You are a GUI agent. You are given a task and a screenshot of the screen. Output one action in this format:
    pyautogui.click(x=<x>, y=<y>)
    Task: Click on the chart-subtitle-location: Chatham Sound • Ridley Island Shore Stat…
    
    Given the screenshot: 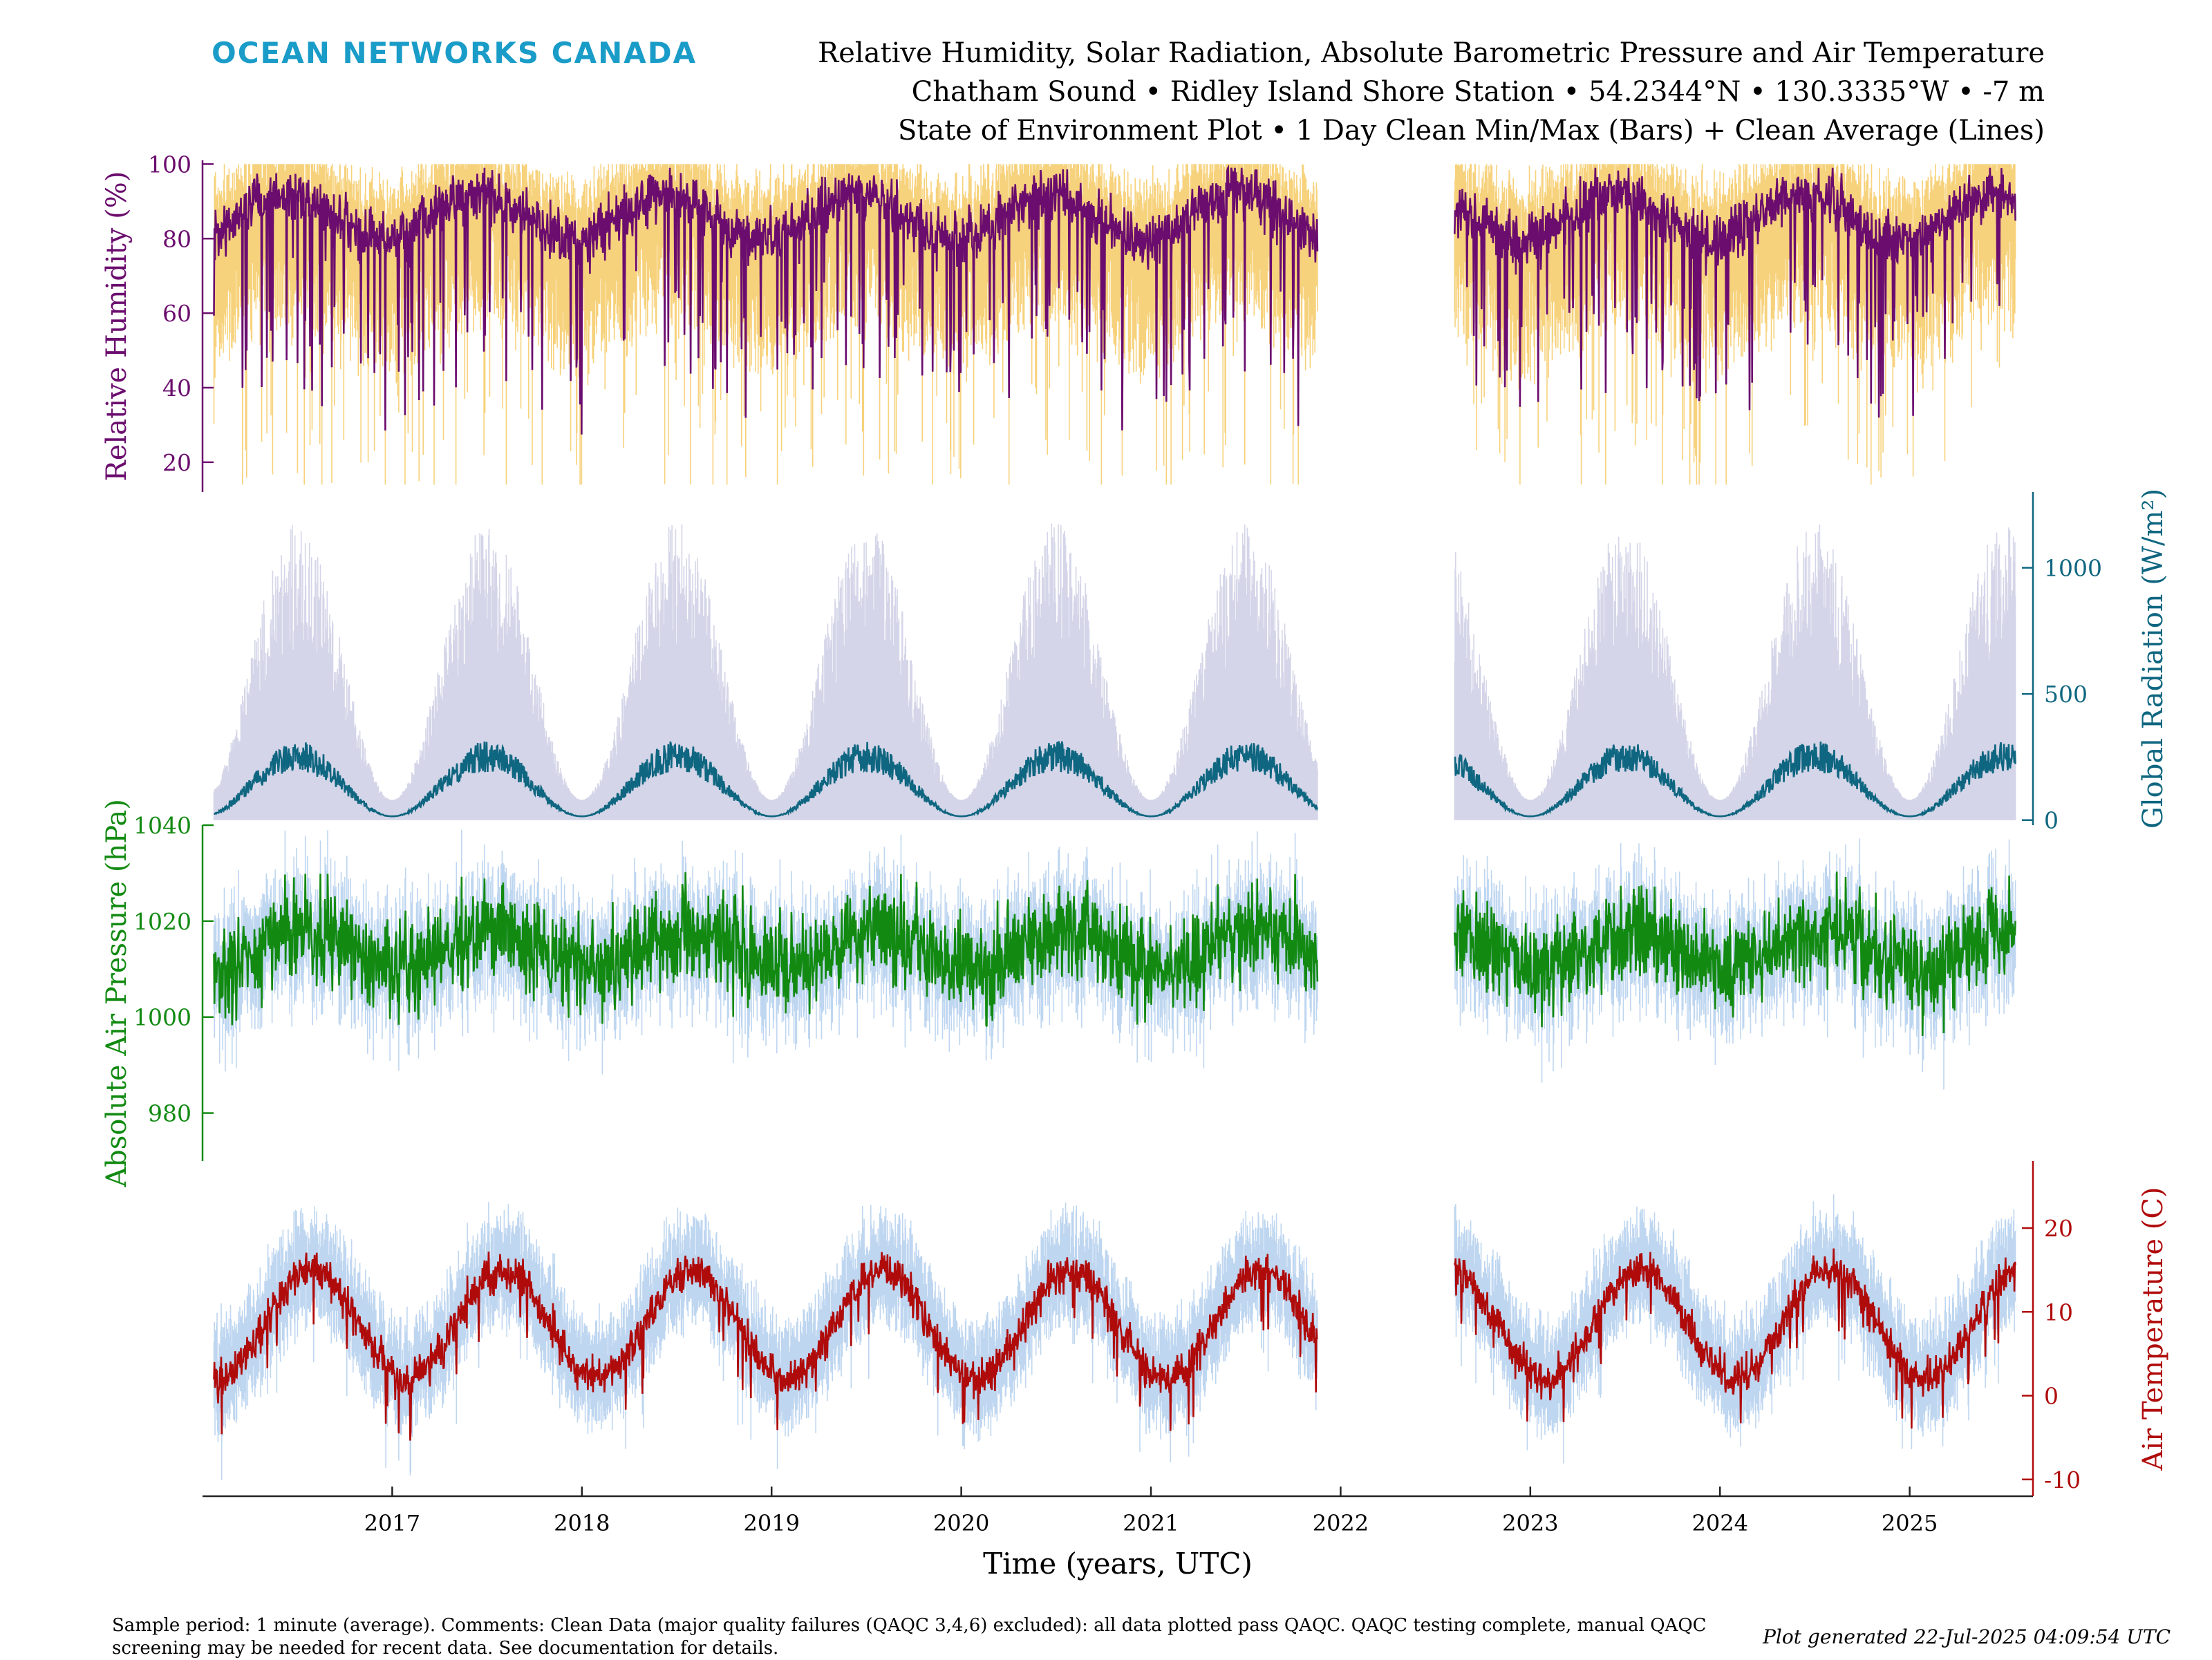 What is the action you would take?
    pyautogui.click(x=1478, y=92)
    